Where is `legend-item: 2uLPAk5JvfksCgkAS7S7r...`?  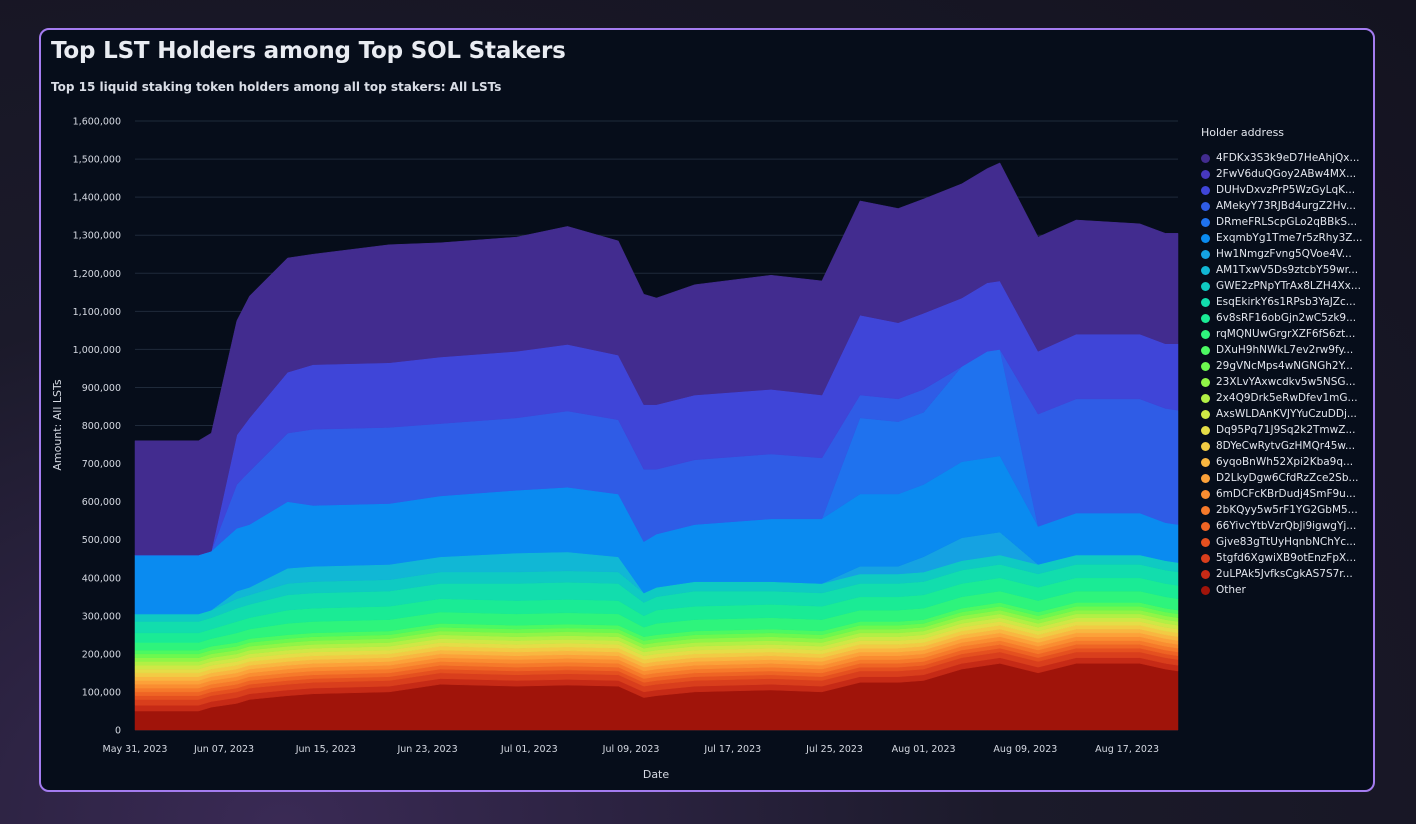 legend-item: 2uLPAk5JvfksCgkAS7S7r... is located at coordinates (1283, 574).